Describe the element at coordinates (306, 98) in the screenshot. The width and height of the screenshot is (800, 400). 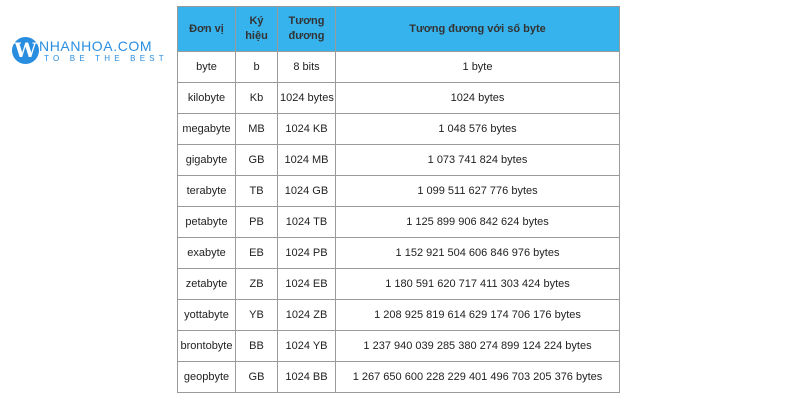
I see `cell-equivalent: 1024 bytes` at that location.